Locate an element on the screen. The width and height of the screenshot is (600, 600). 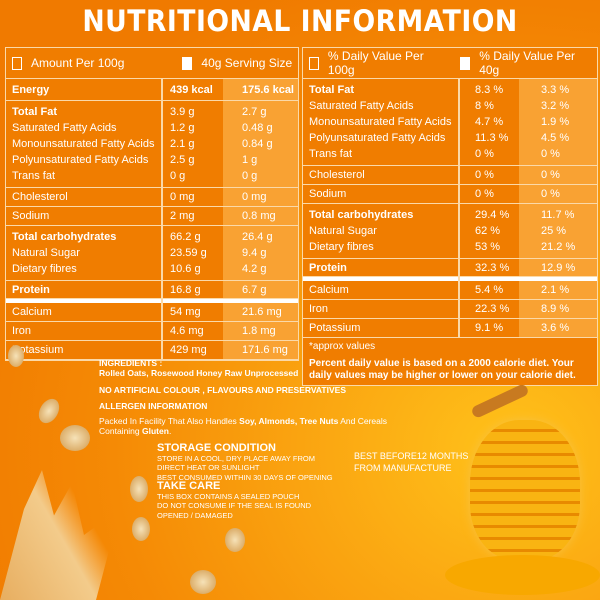
value-per-serving: 0.84 g is located at coordinates (257, 144).